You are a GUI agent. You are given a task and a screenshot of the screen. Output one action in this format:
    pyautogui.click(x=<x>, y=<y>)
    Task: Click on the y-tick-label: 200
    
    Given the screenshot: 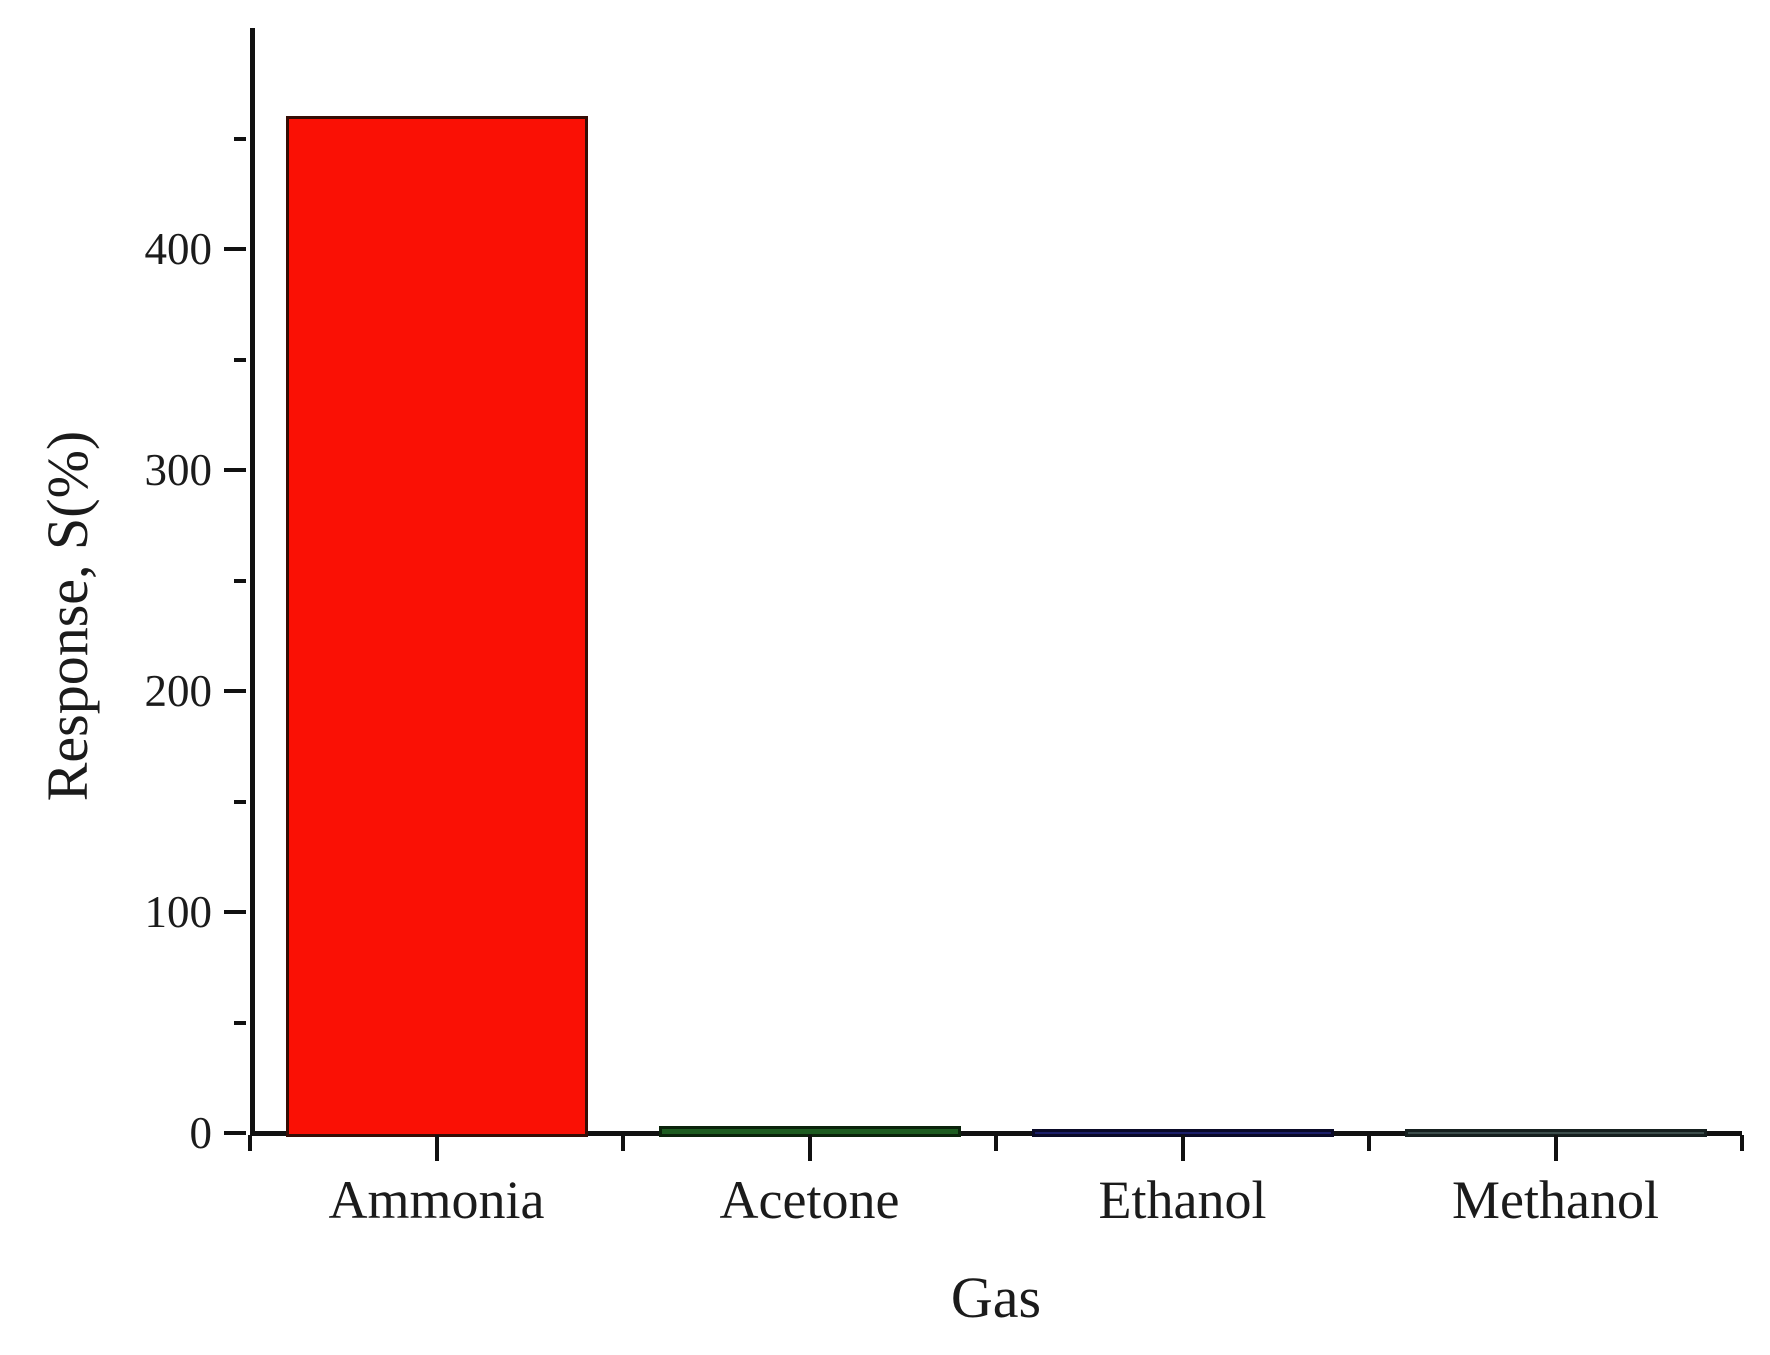 What is the action you would take?
    pyautogui.click(x=178, y=691)
    